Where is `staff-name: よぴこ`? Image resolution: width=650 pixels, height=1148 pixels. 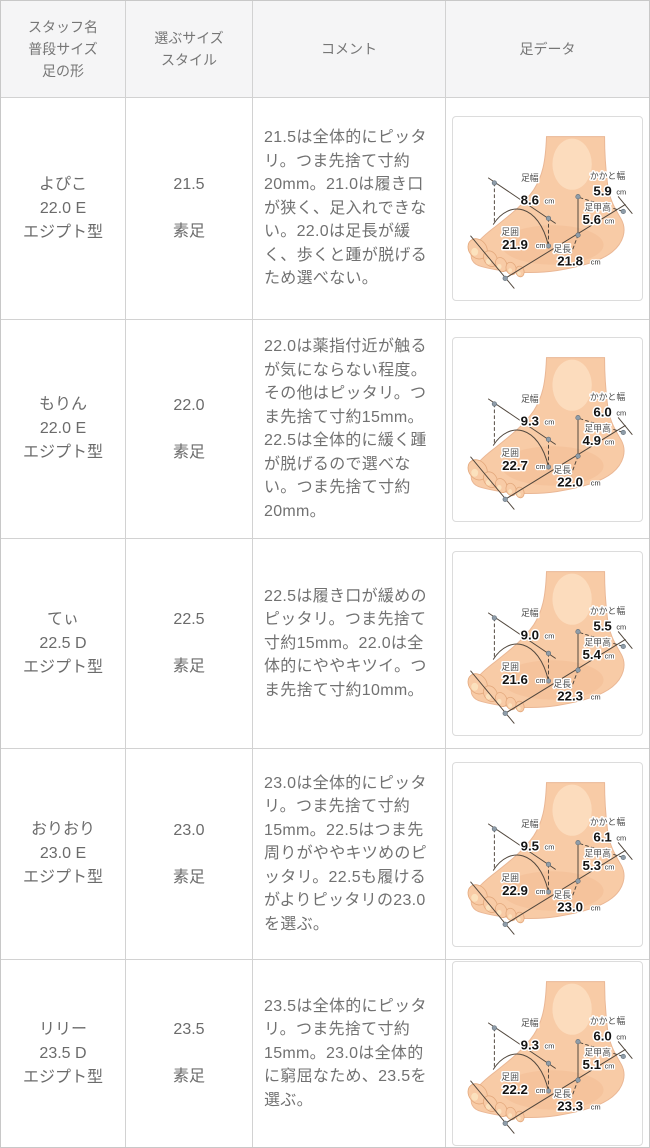 staff-name: よぴこ is located at coordinates (62, 184).